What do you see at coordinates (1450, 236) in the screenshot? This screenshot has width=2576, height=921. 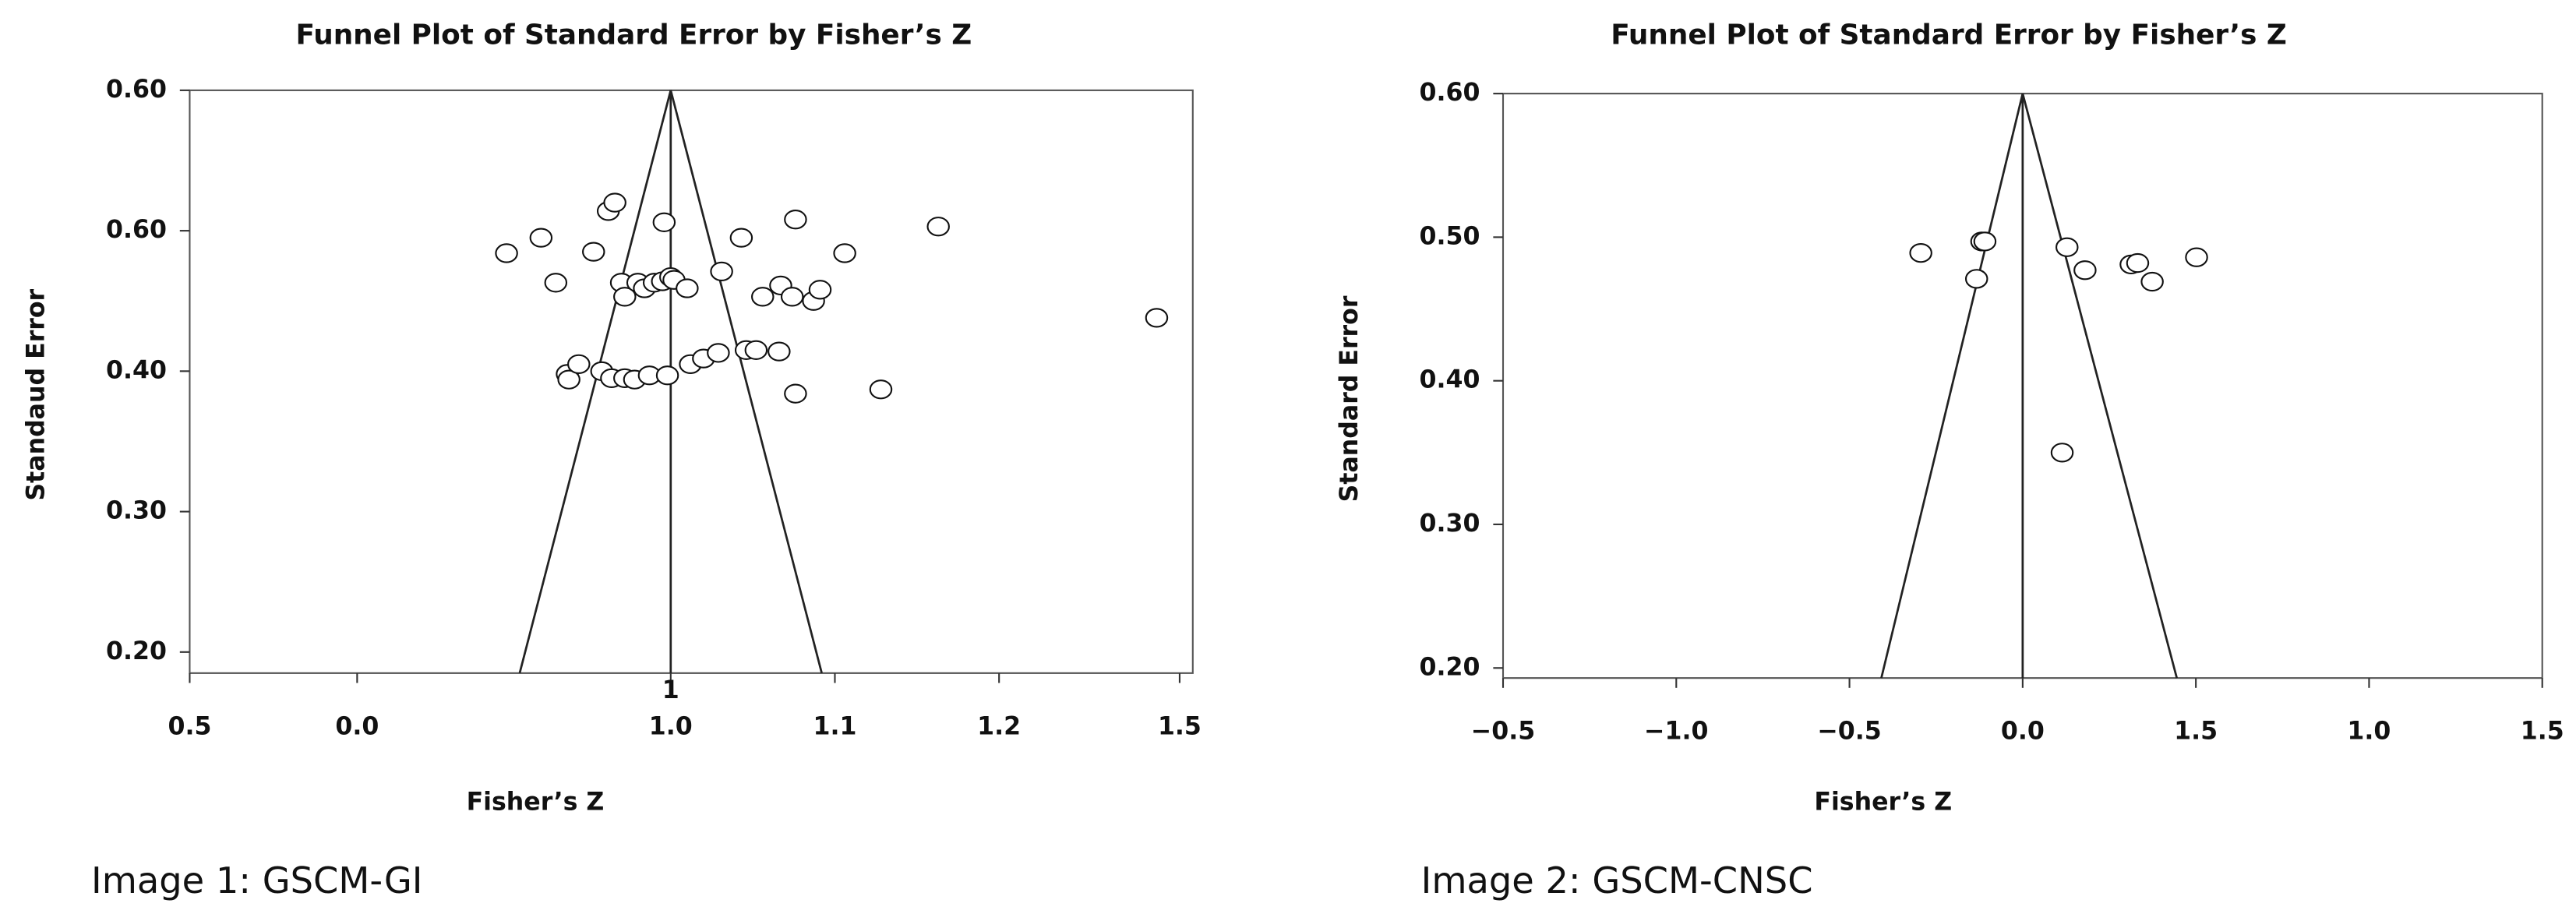 I see `y-tick-label: 0.50` at bounding box center [1450, 236].